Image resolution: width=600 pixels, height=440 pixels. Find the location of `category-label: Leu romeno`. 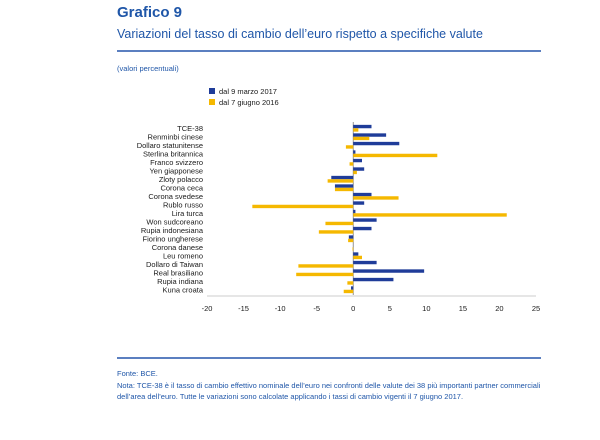

category-label: Leu romeno is located at coordinates (183, 255).